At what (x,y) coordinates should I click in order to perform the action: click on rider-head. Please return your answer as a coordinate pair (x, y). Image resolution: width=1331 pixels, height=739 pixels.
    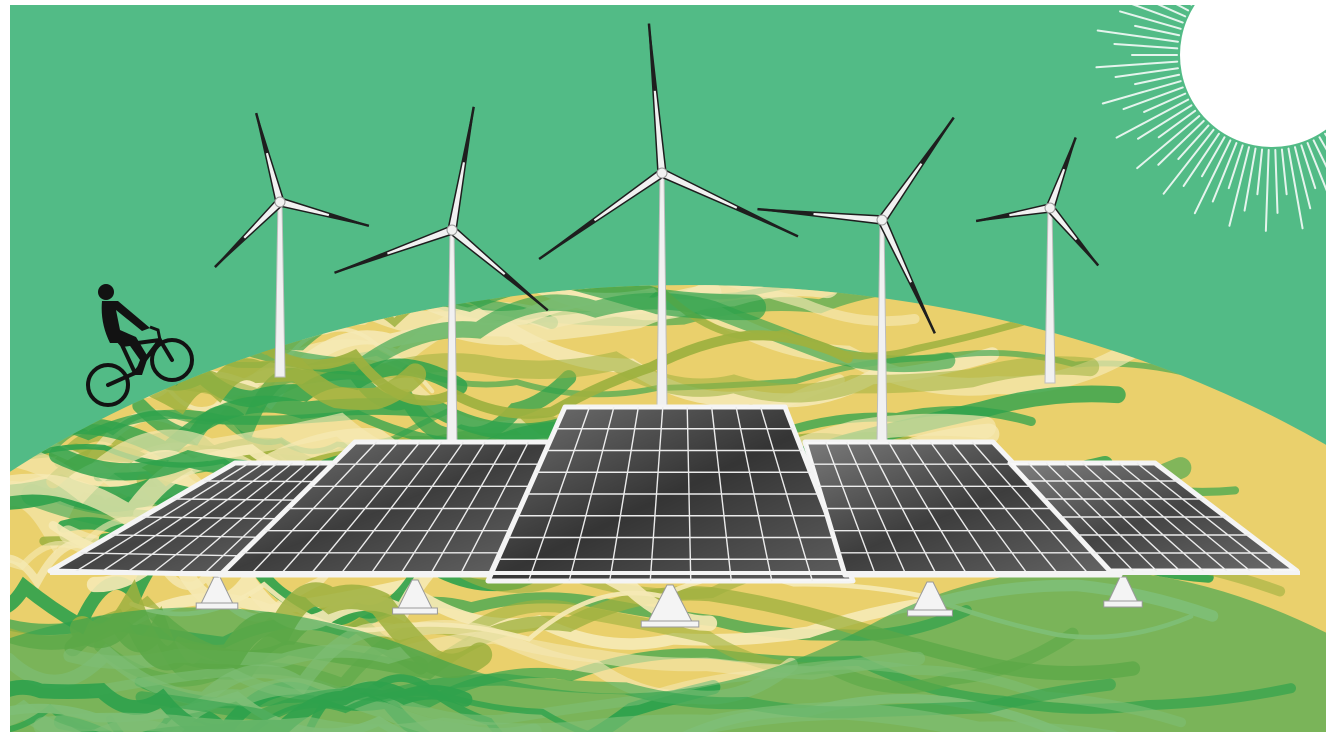
    Looking at the image, I should click on (106, 292).